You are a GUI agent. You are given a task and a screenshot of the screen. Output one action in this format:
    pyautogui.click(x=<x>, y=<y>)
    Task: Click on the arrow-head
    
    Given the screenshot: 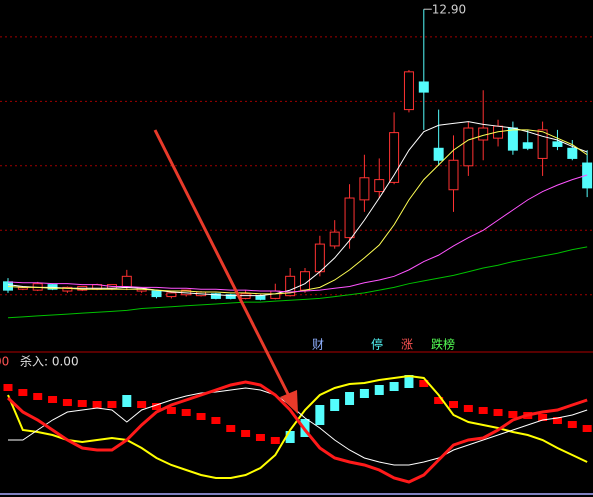 What is the action you would take?
    pyautogui.click(x=289, y=402)
    